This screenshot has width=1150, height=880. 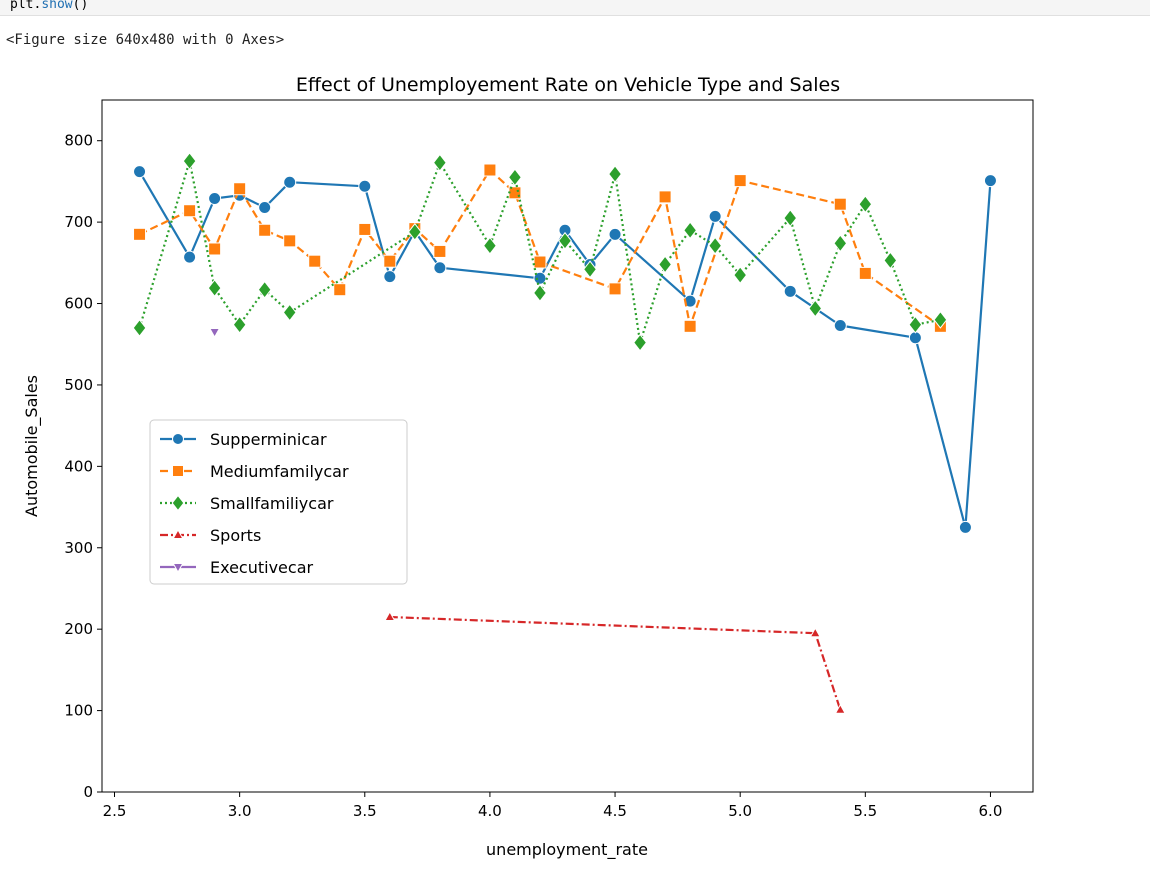 I want to click on x-axis-label: unemployment_rate, so click(x=567, y=850).